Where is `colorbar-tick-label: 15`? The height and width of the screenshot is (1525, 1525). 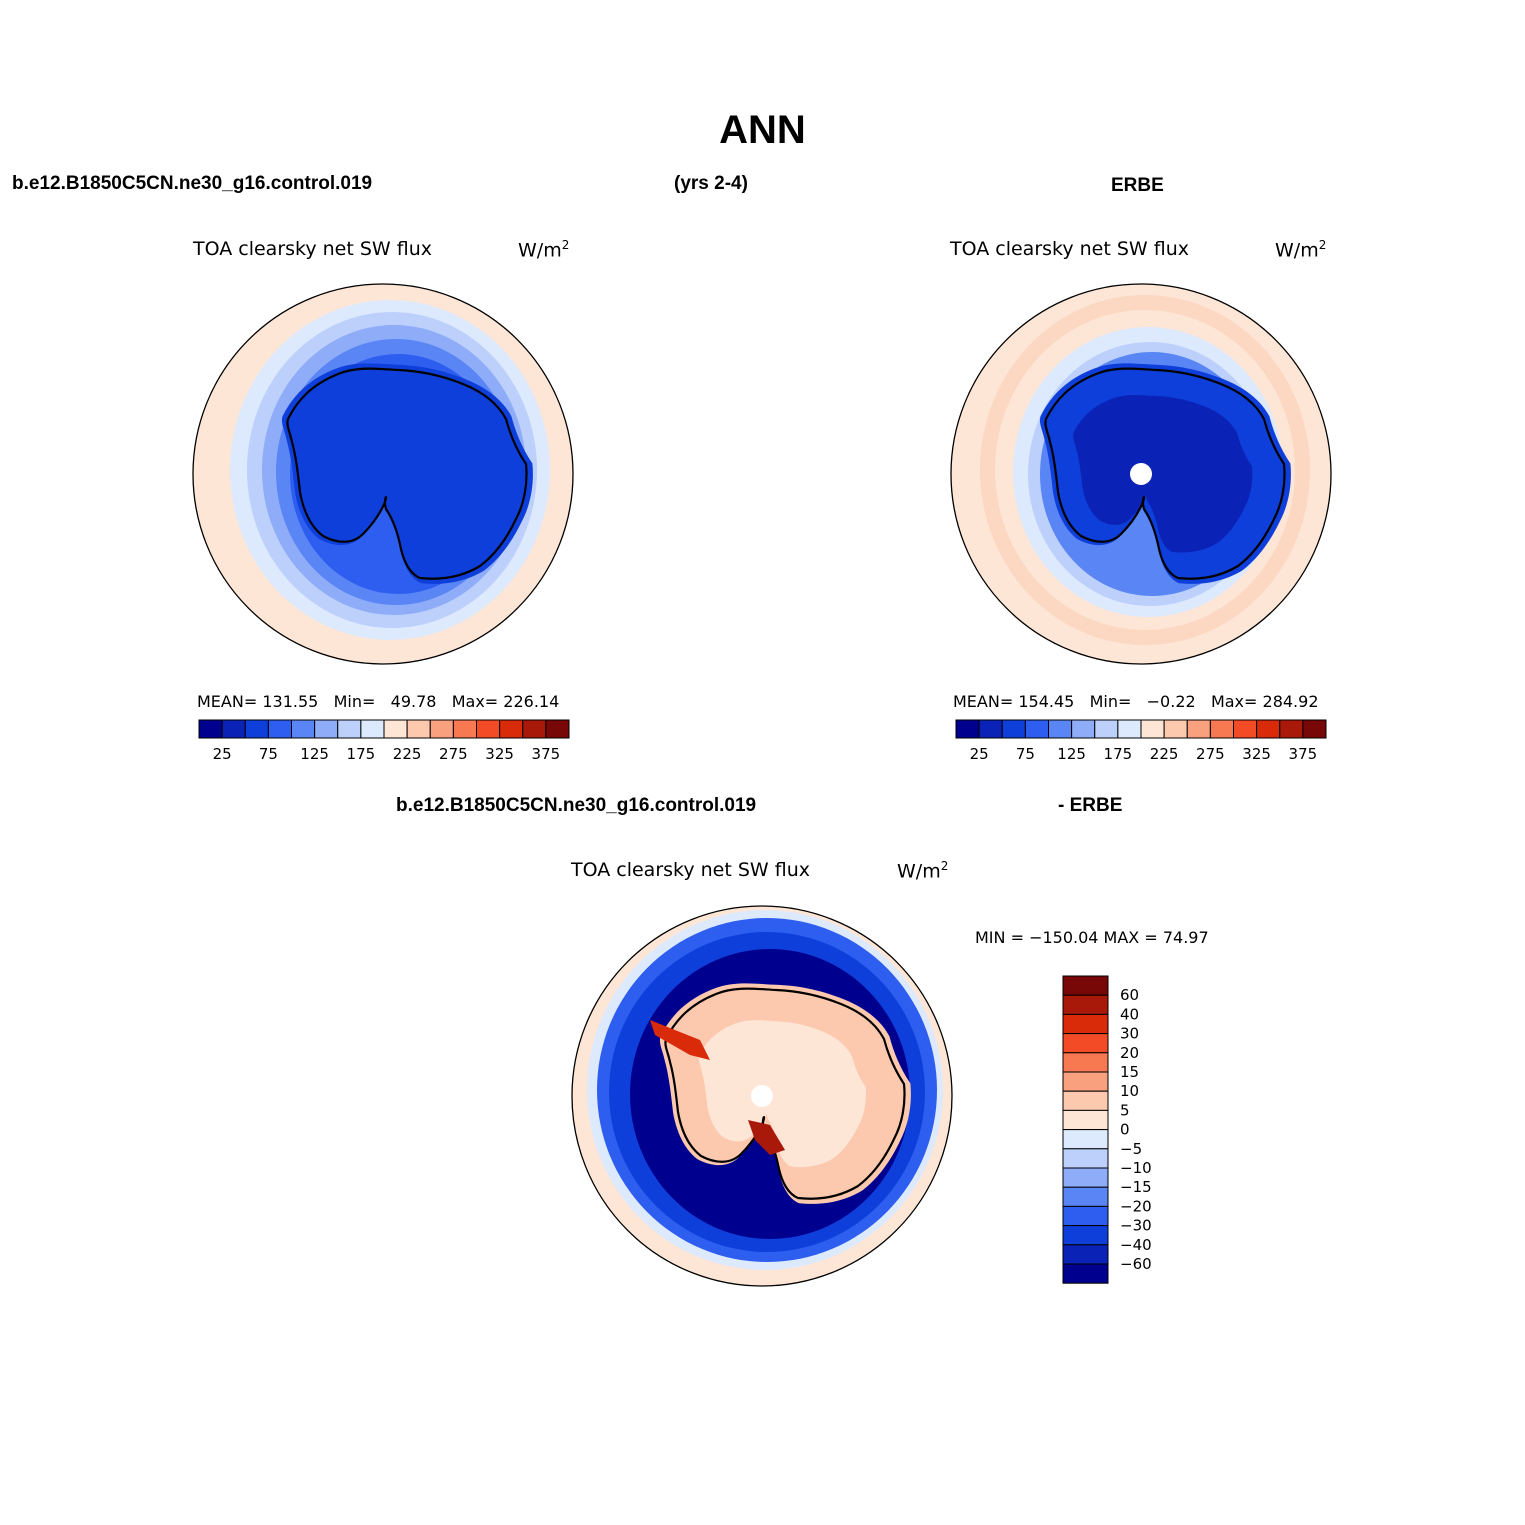 colorbar-tick-label: 15 is located at coordinates (1129, 1072).